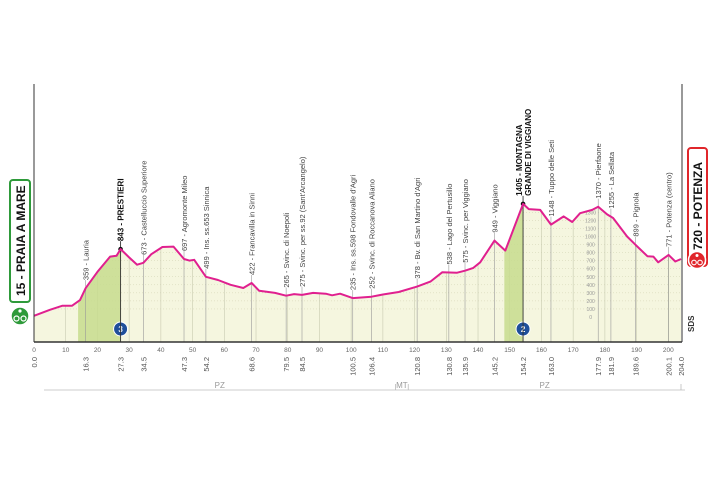 This screenshot has height=479, width=720. What do you see at coordinates (551, 178) in the screenshot?
I see `waypoint-label: 1148 - Tuppo delle Seti` at bounding box center [551, 178].